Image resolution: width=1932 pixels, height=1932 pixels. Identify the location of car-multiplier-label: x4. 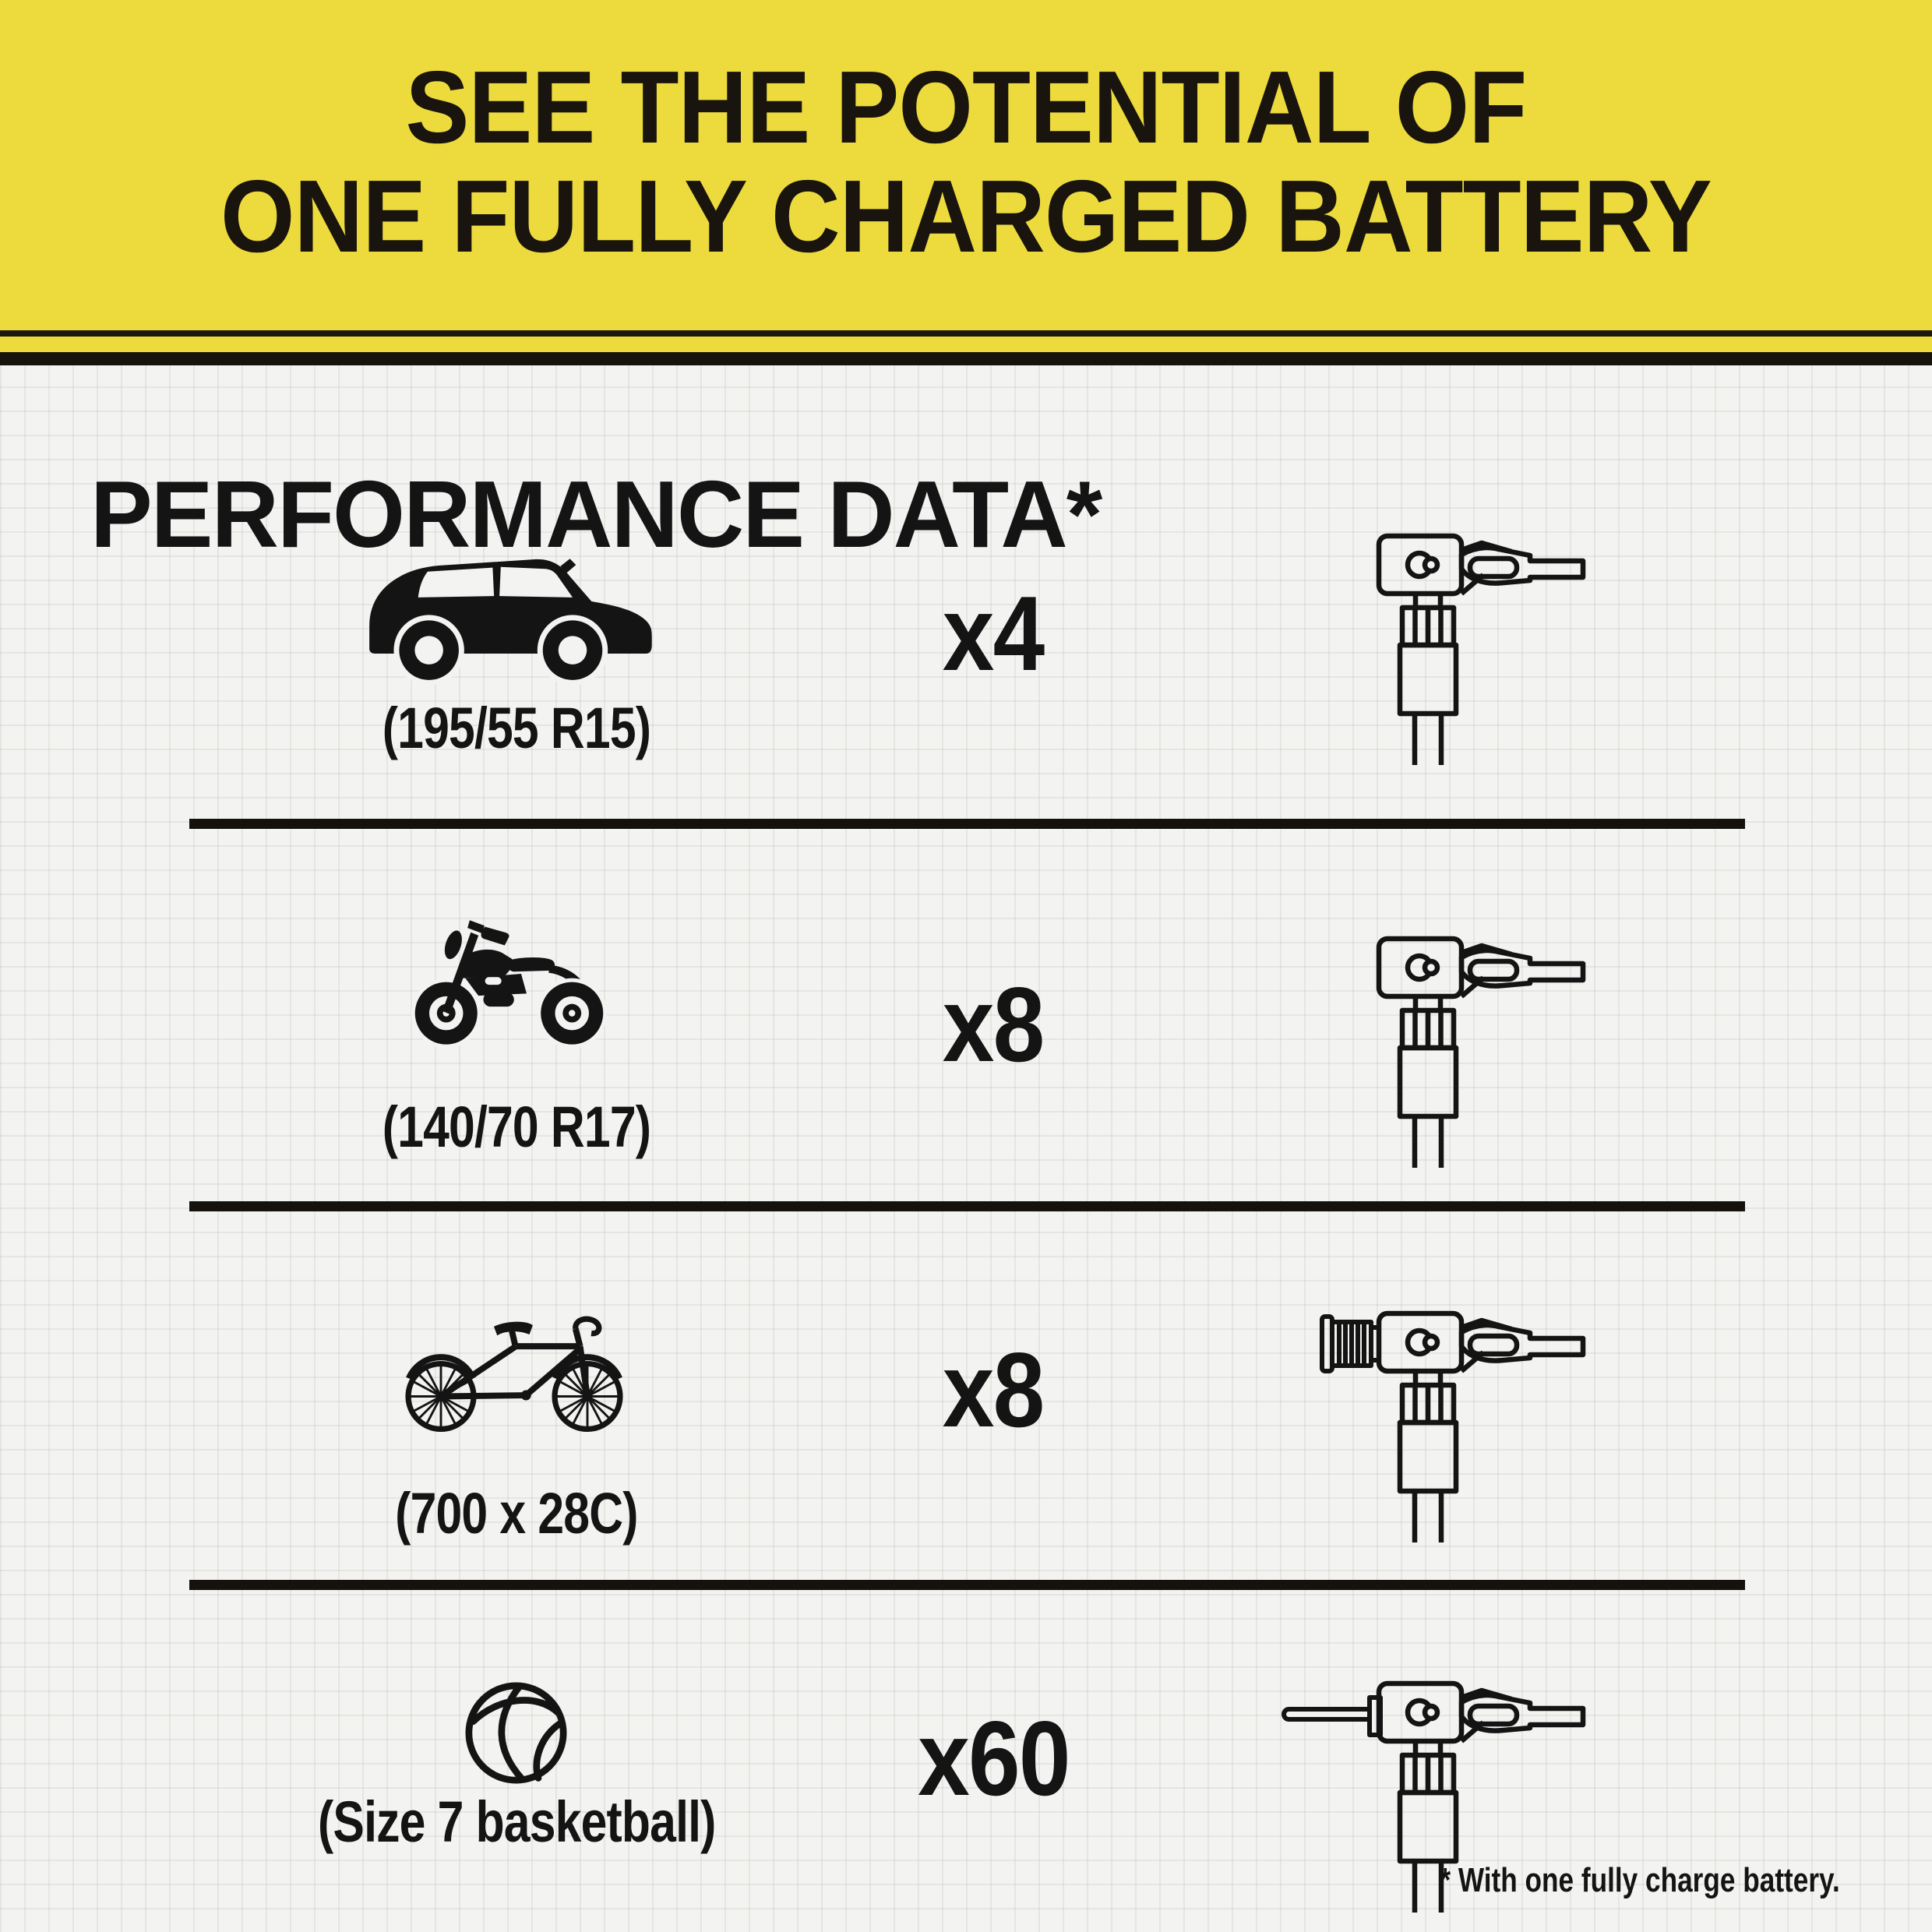
(994, 633).